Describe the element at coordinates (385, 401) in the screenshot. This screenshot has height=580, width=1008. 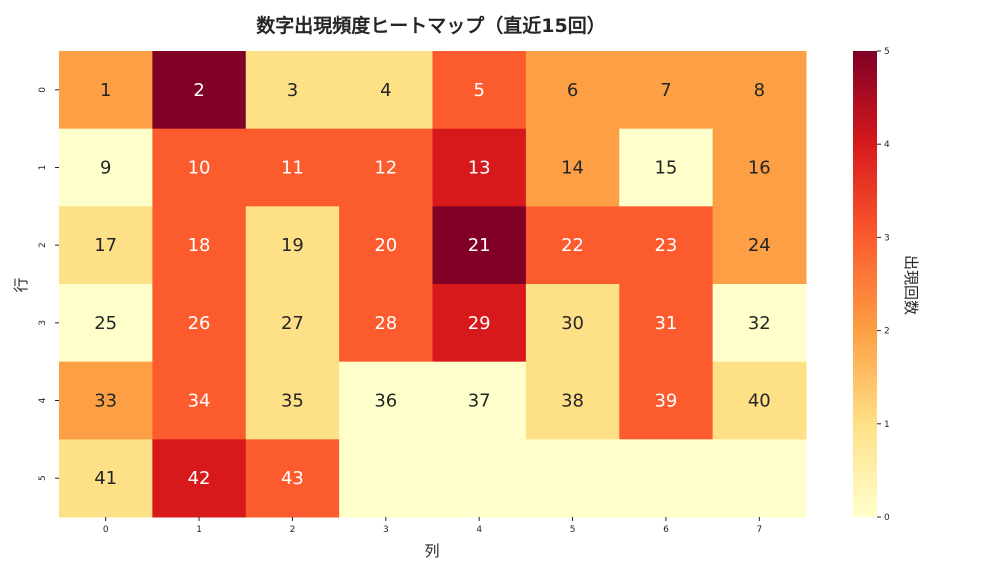
I see `cell-label: 36` at that location.